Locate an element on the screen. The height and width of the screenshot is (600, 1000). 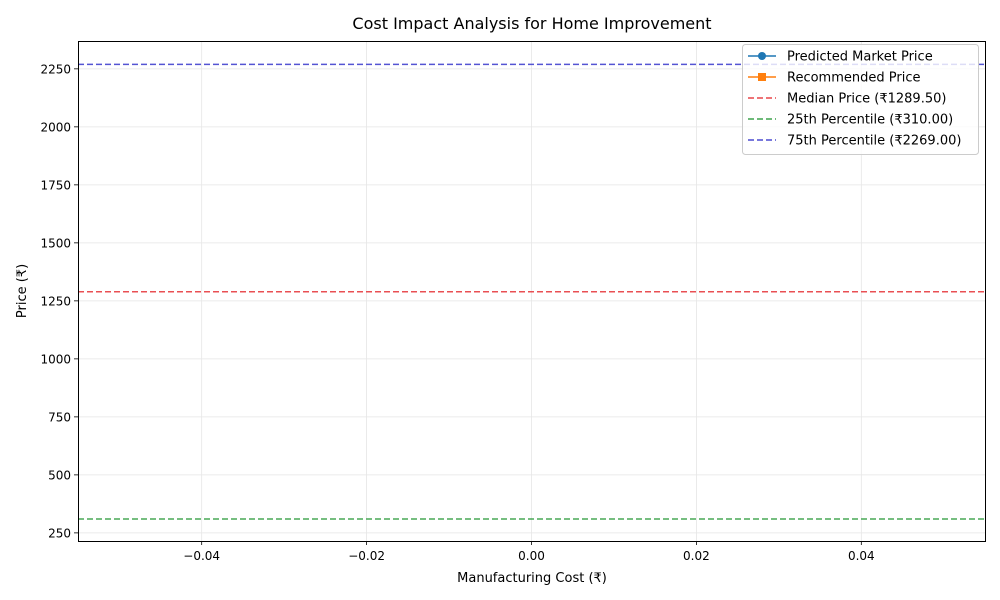
x-tick-label: 0.04 is located at coordinates (861, 556).